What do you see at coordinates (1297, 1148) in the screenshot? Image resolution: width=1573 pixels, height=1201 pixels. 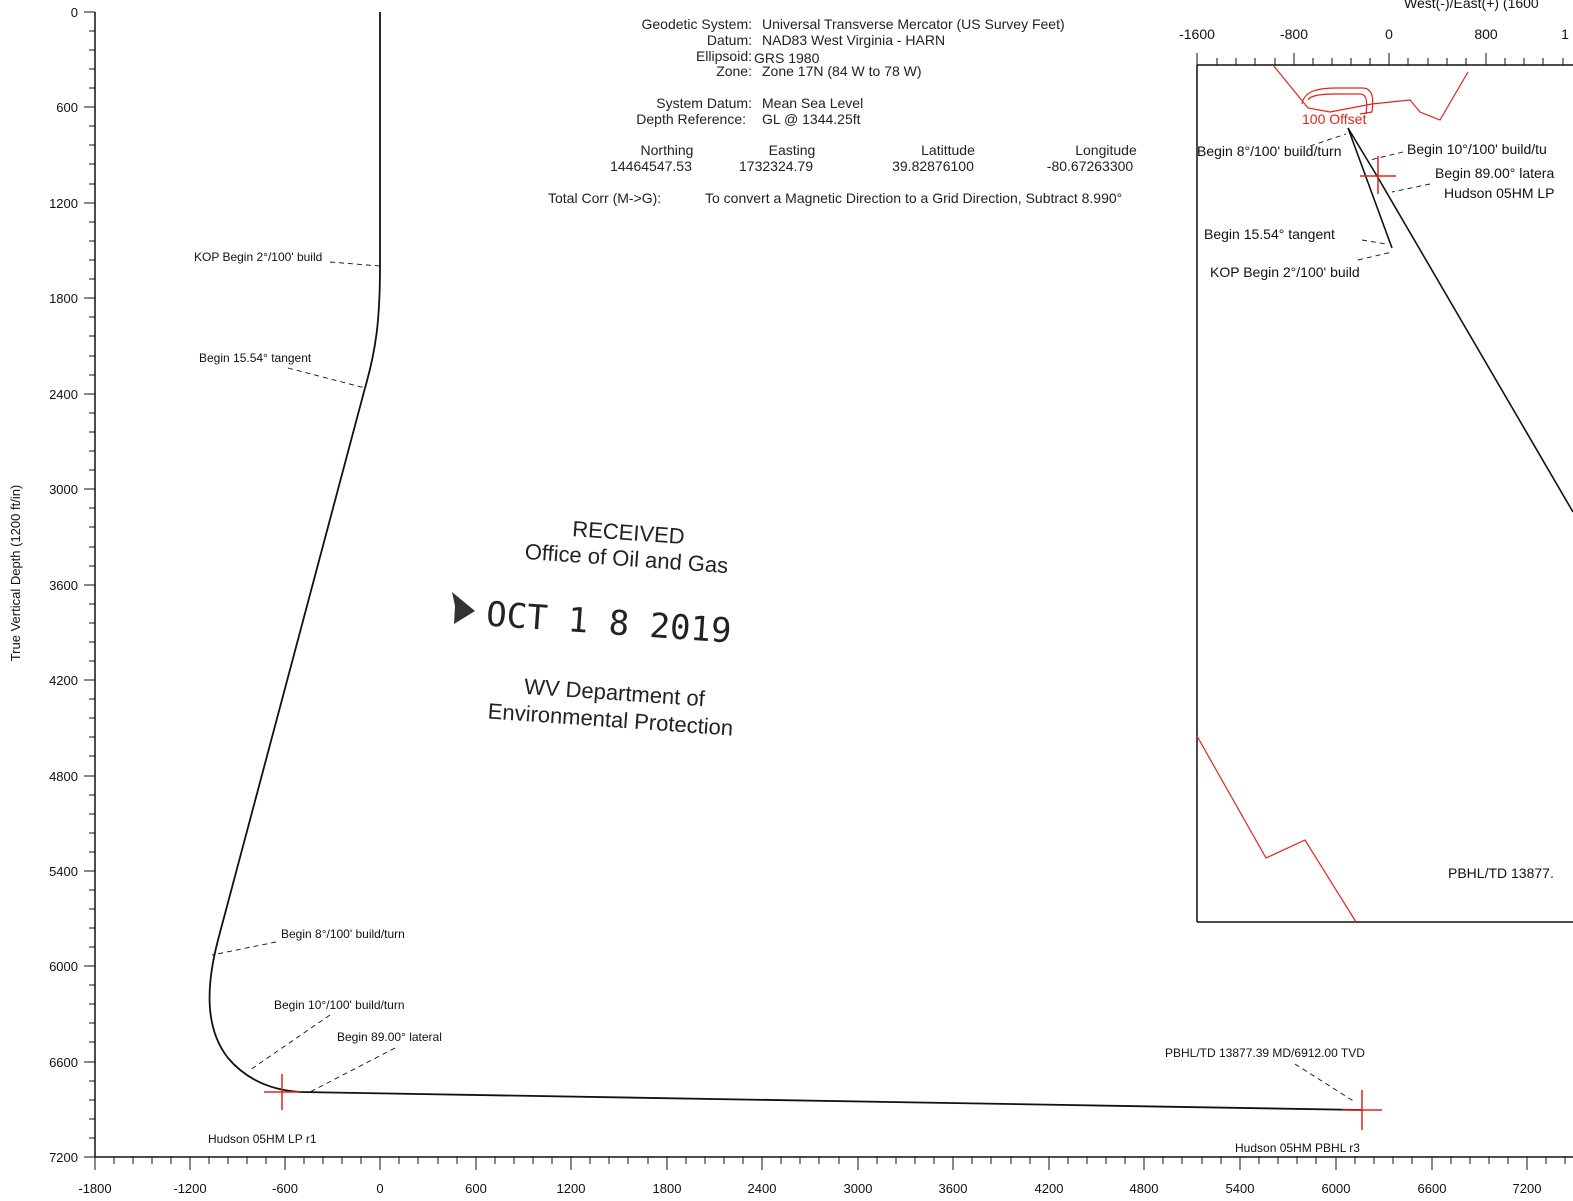 I see `pbhl-annotation: Hudson 05HM PBHL r3` at bounding box center [1297, 1148].